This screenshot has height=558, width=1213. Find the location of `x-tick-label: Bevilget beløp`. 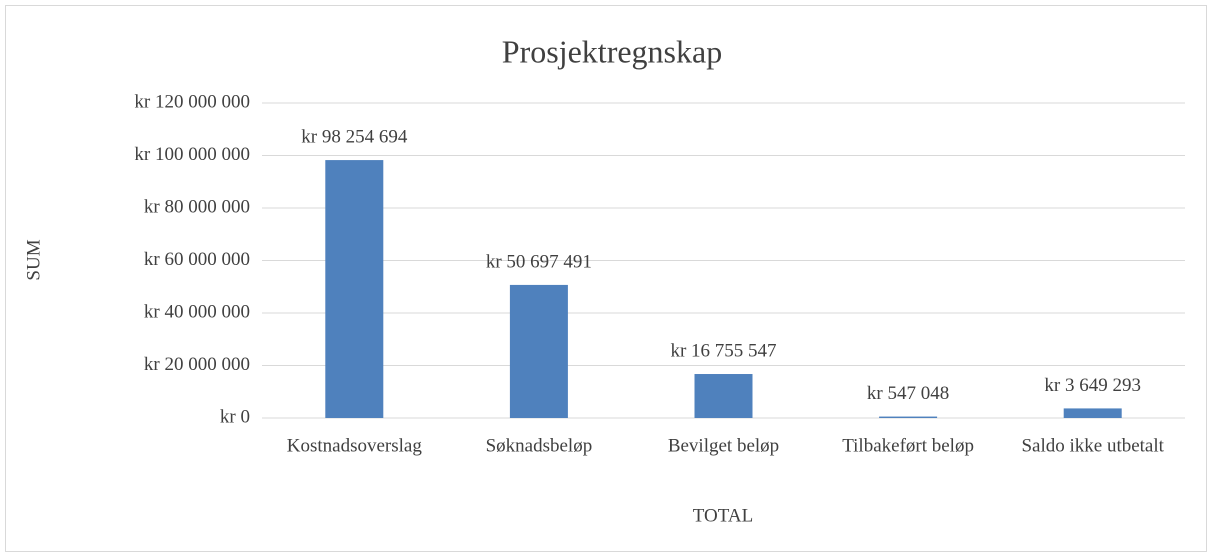

x-tick-label: Bevilget beløp is located at coordinates (723, 445).